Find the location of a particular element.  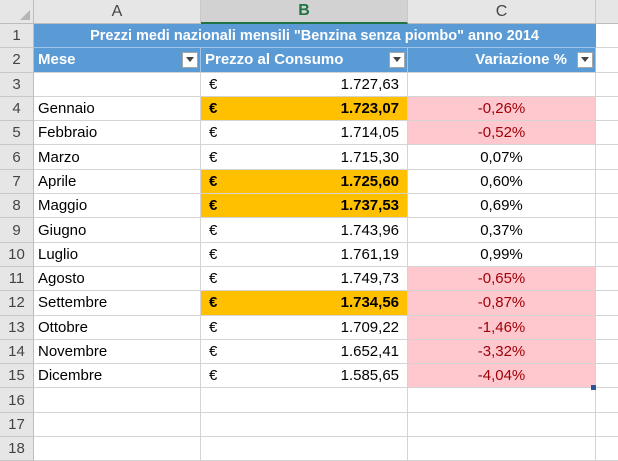

row-header: 8 is located at coordinates (17, 206).